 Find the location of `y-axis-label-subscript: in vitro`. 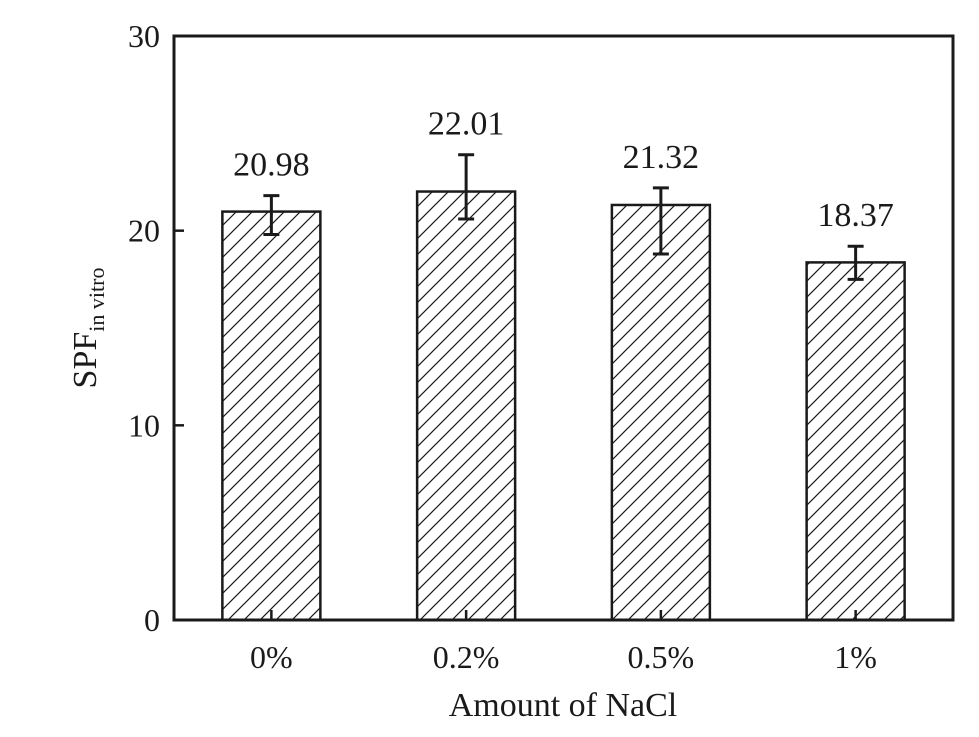

y-axis-label-subscript: in vitro is located at coordinates (96, 300).